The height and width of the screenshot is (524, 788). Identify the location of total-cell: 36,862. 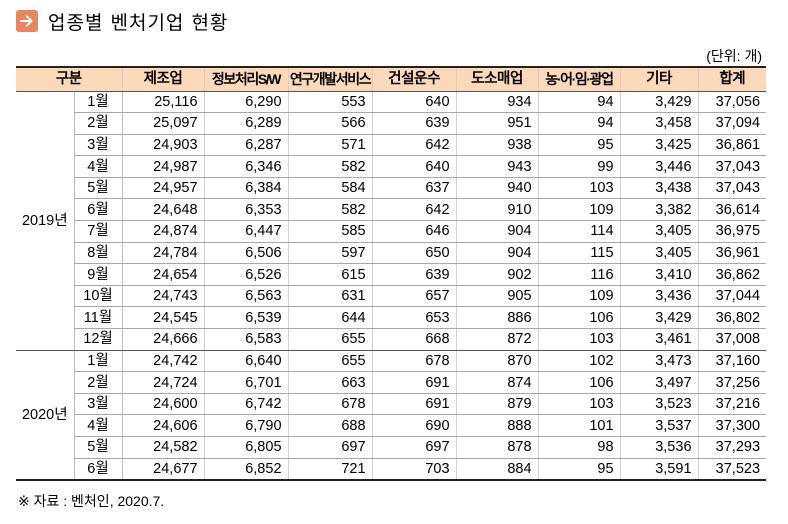
(732, 274).